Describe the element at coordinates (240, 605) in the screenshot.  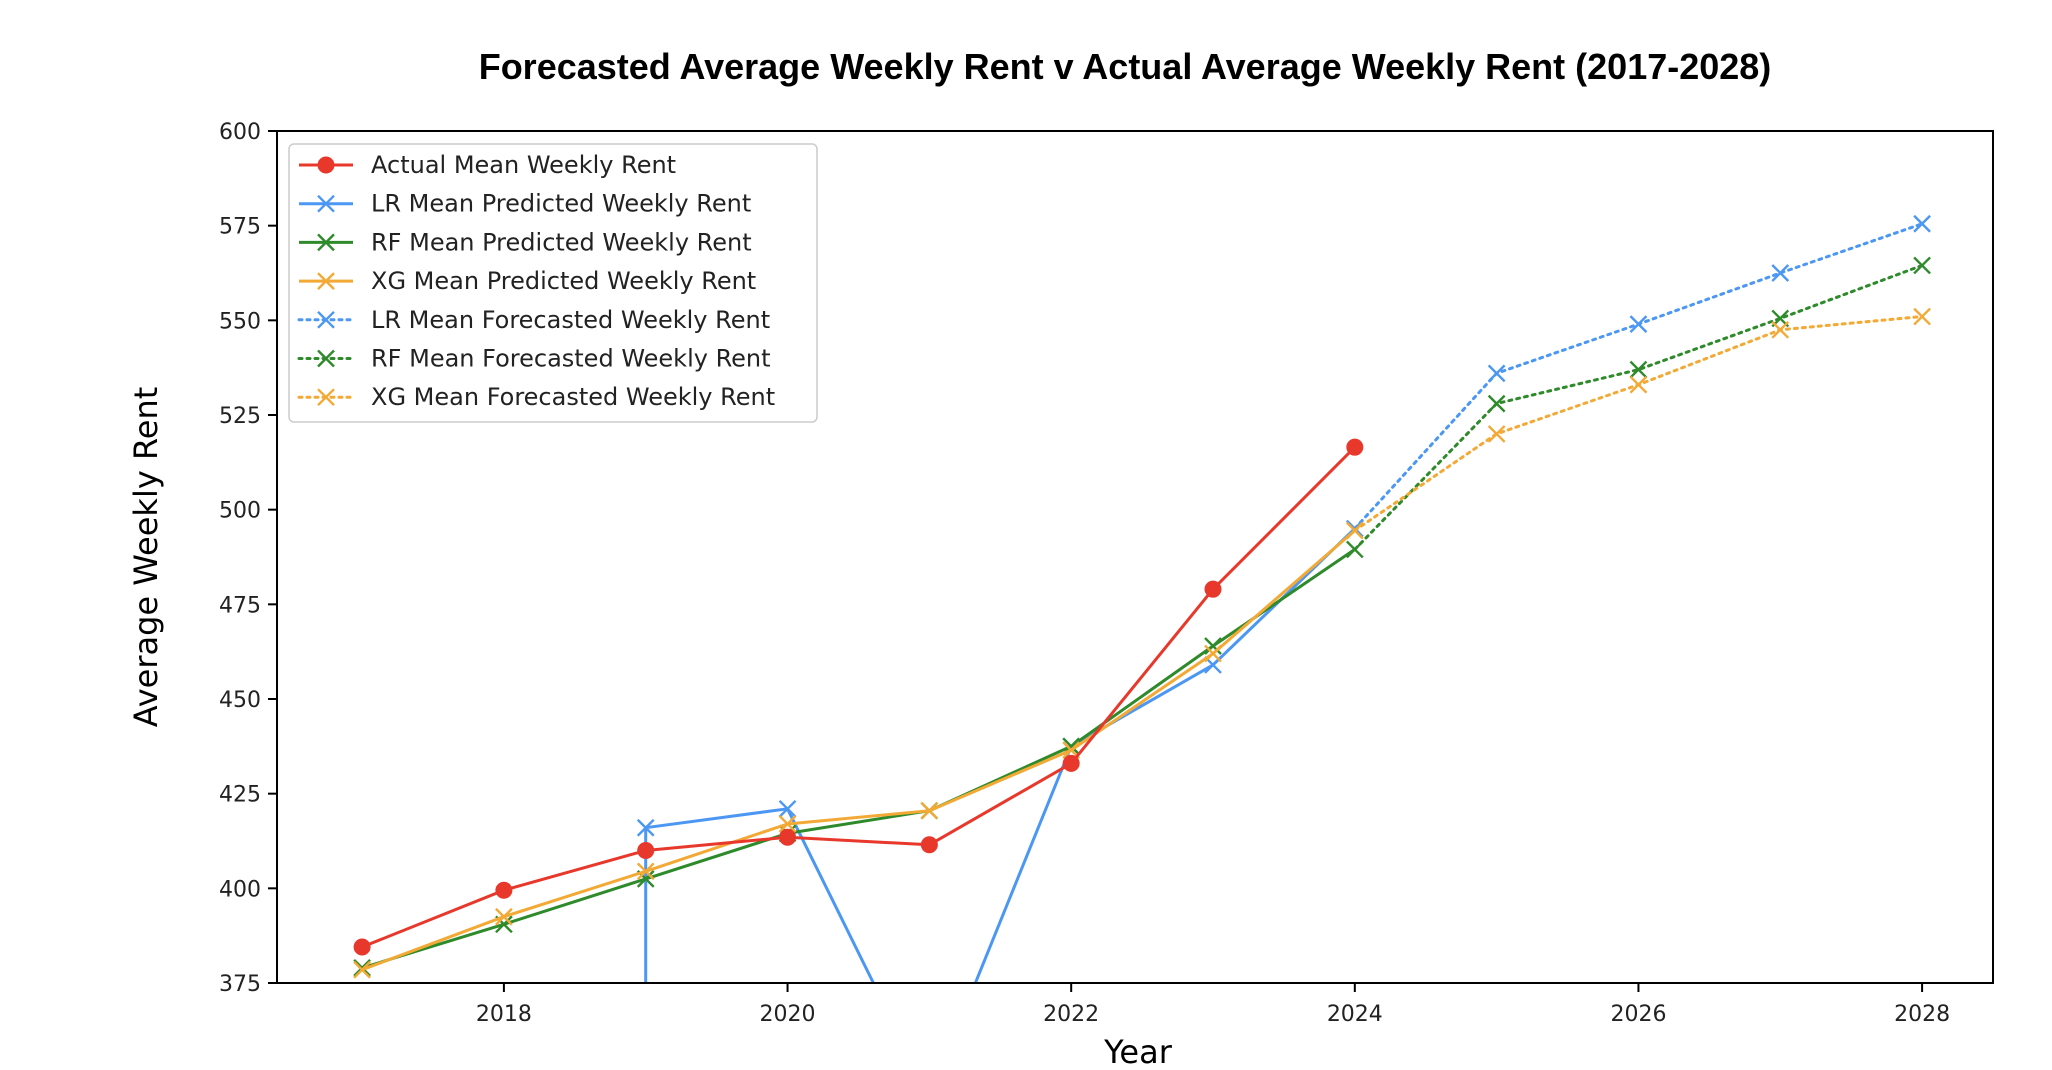
I see `y-tick-label: 475` at that location.